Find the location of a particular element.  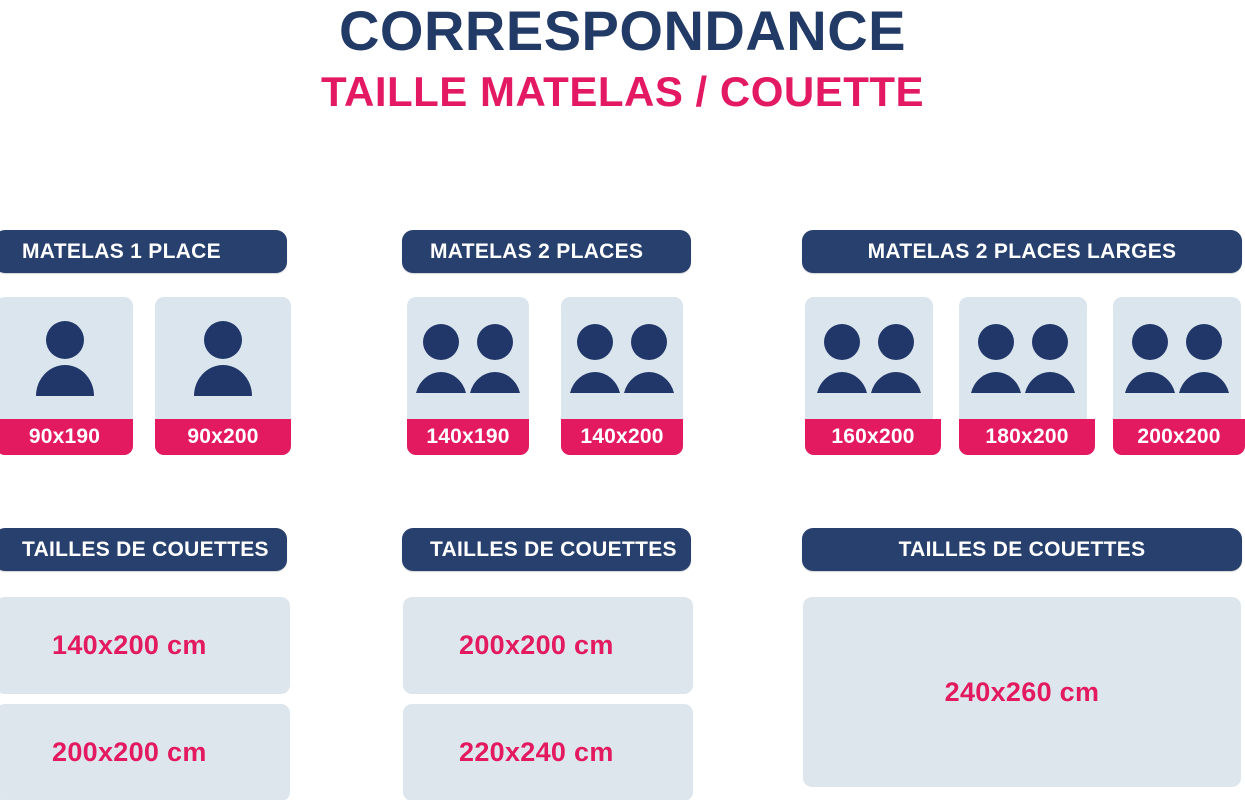

mattress-size-label: 180x200 is located at coordinates (1027, 437).